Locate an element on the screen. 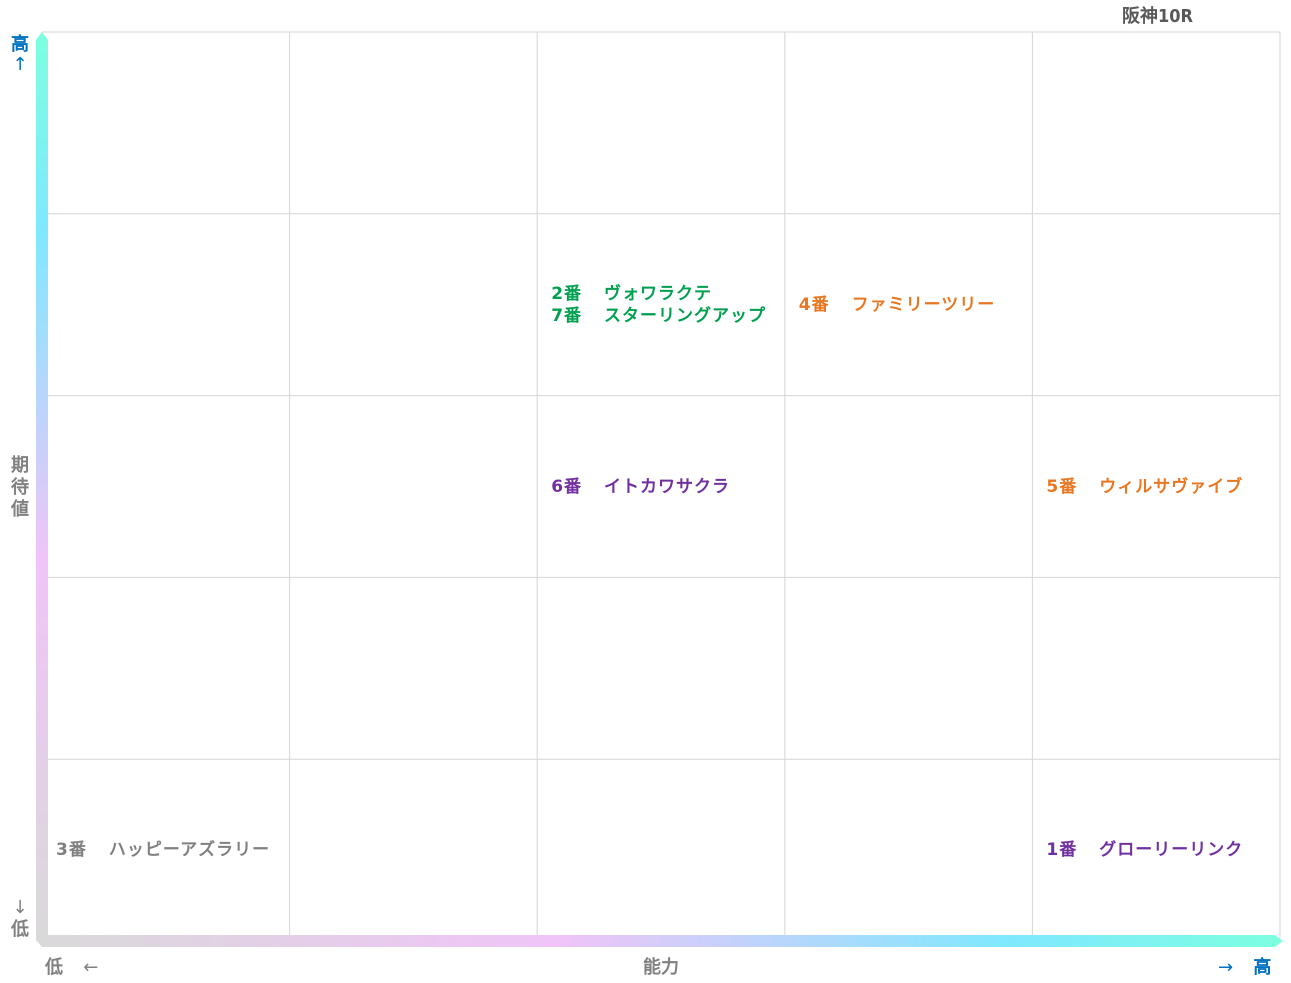 This screenshot has width=1291, height=983. arrow-down-icon: ↓ is located at coordinates (20, 907).